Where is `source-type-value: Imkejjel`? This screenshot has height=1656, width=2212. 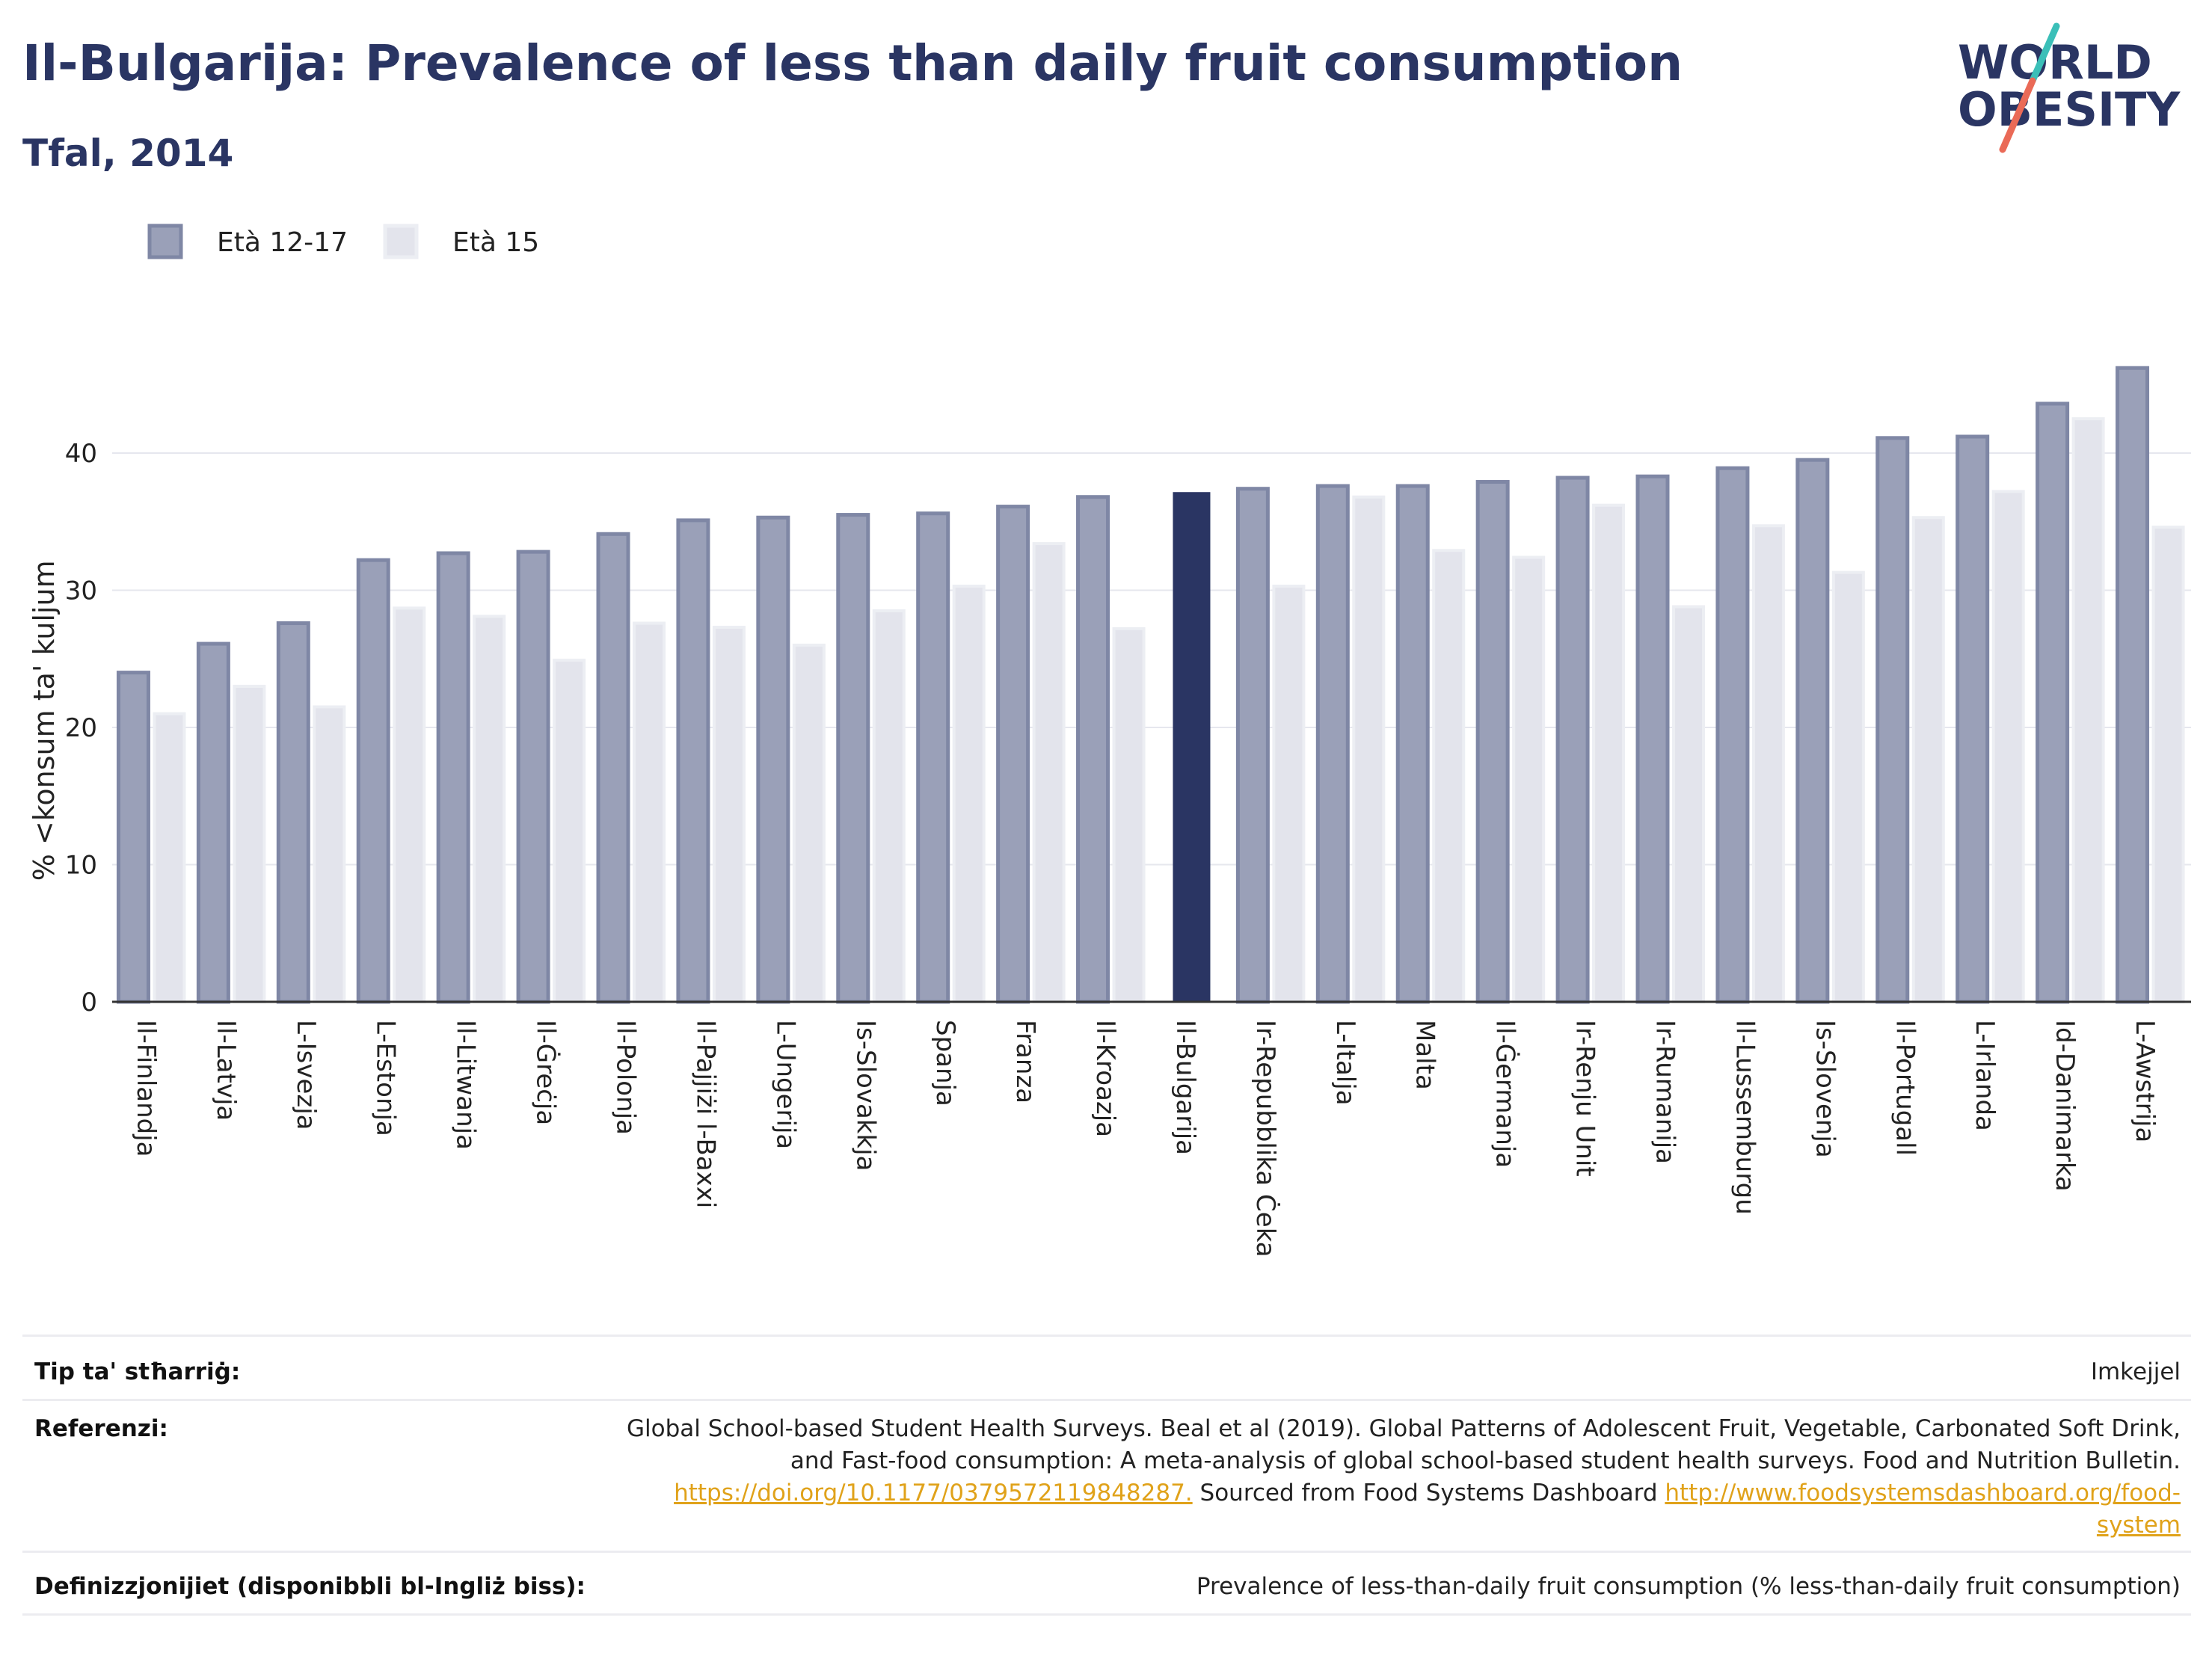 source-type-value: Imkejjel is located at coordinates (2135, 1371).